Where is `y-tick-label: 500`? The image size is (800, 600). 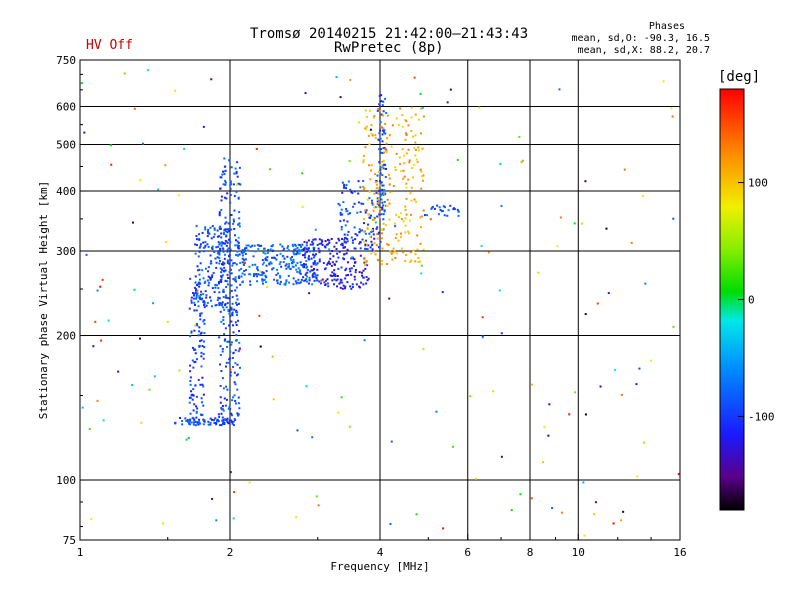 y-tick-label: 500 is located at coordinates (66, 145).